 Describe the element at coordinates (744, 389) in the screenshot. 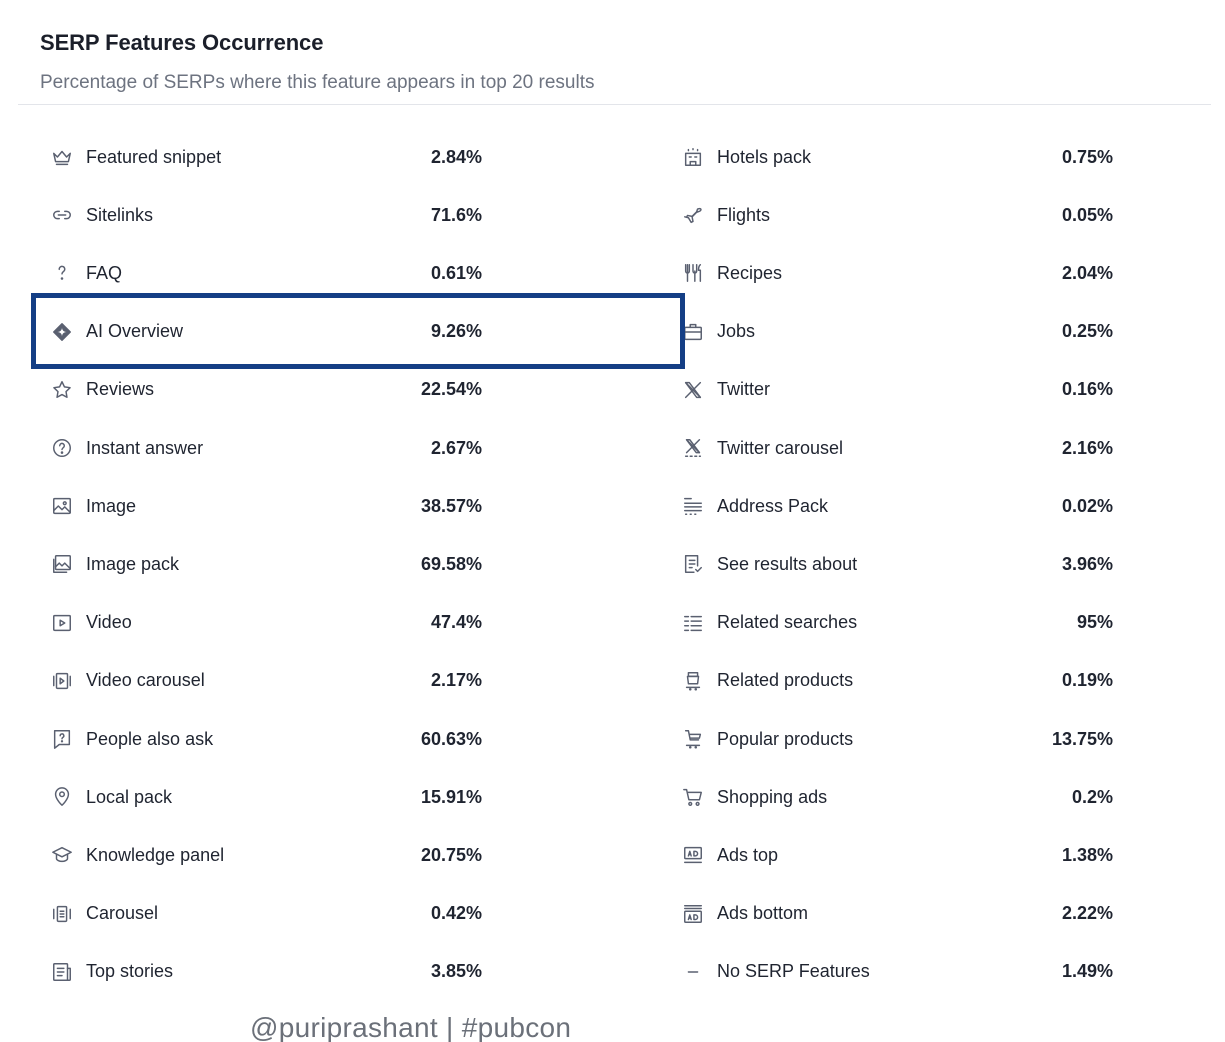

I see `feature-label: Twitter` at that location.